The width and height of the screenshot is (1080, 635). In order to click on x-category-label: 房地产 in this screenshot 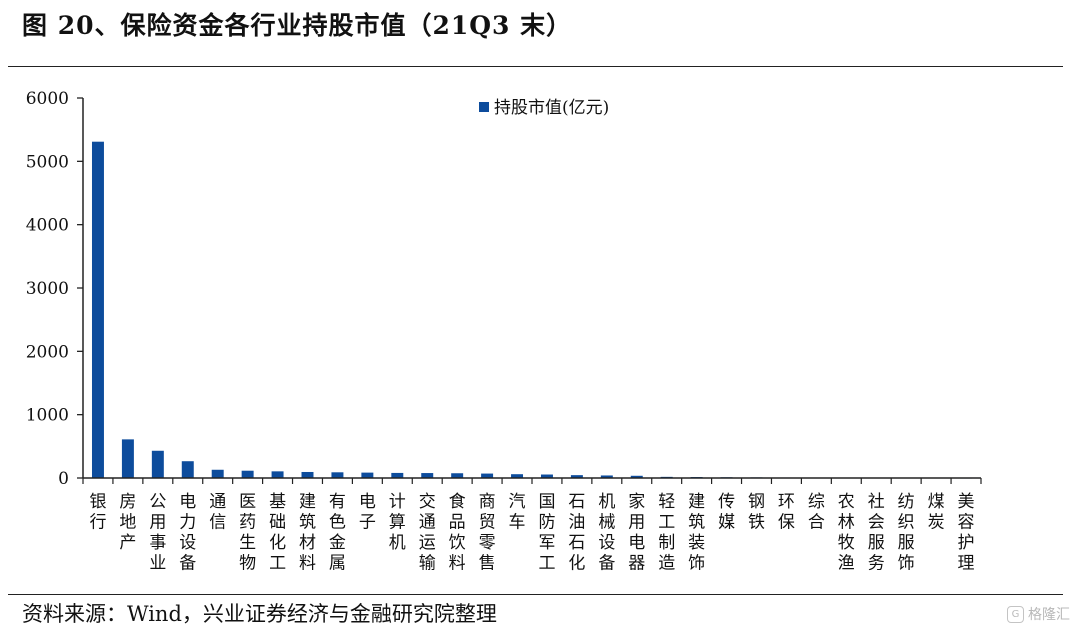, I will do `click(127, 522)`.